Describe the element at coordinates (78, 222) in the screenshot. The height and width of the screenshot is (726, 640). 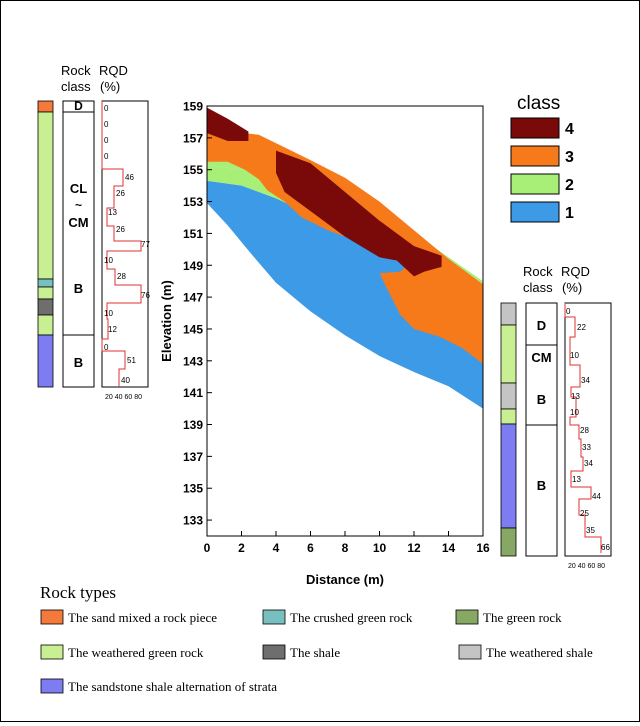
I see `left-class-cm: CM` at that location.